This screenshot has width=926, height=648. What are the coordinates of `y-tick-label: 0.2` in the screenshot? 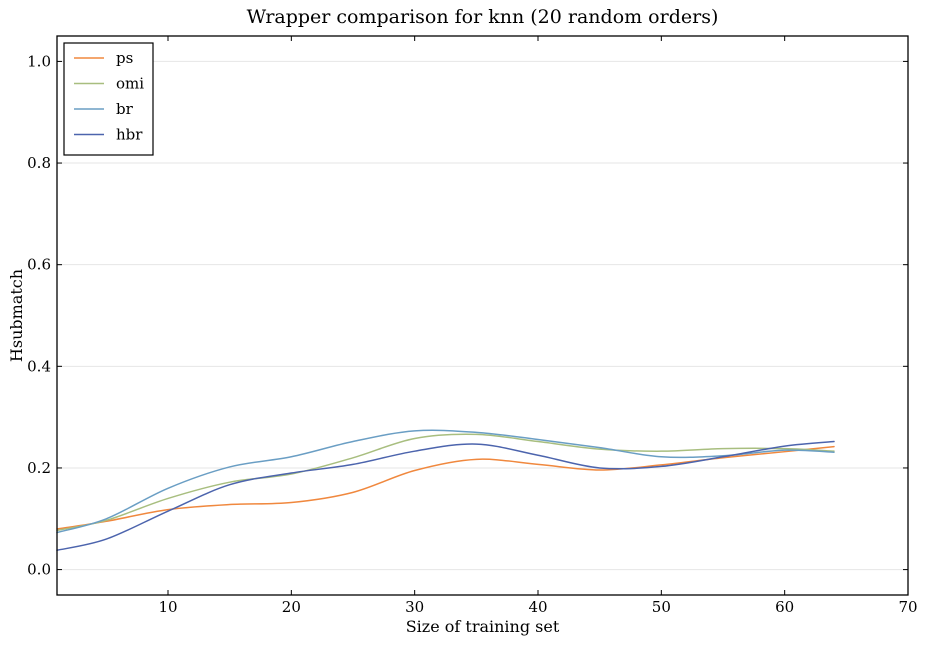 It's located at (39, 468).